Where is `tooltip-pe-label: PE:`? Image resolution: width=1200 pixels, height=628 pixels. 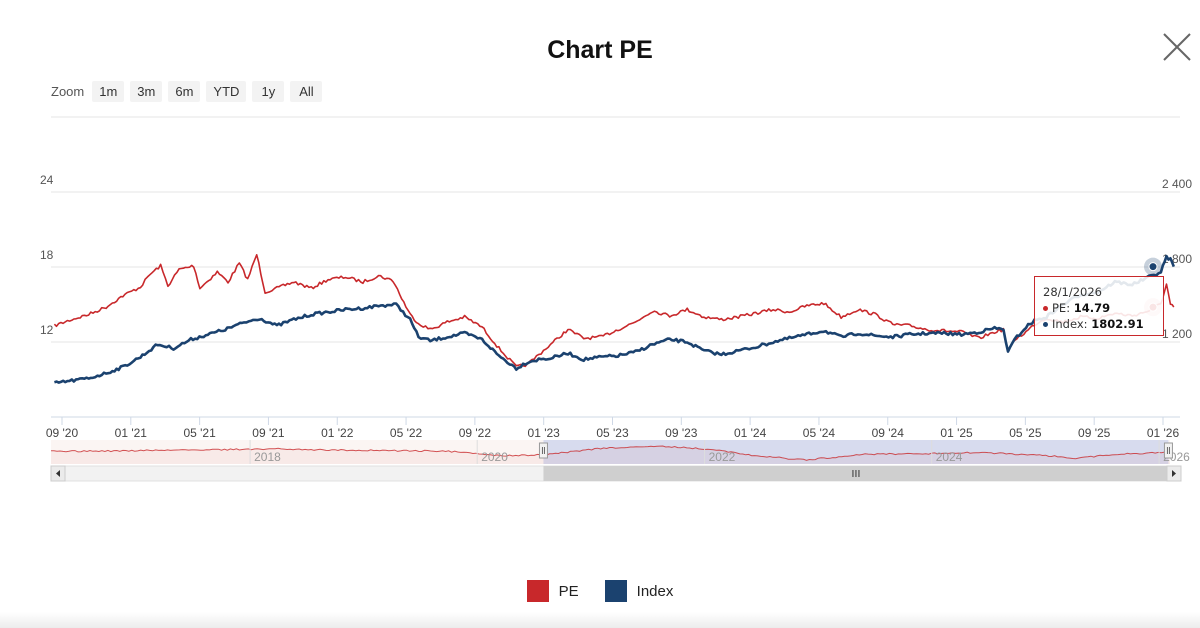 tooltip-pe-label: PE: is located at coordinates (1063, 308).